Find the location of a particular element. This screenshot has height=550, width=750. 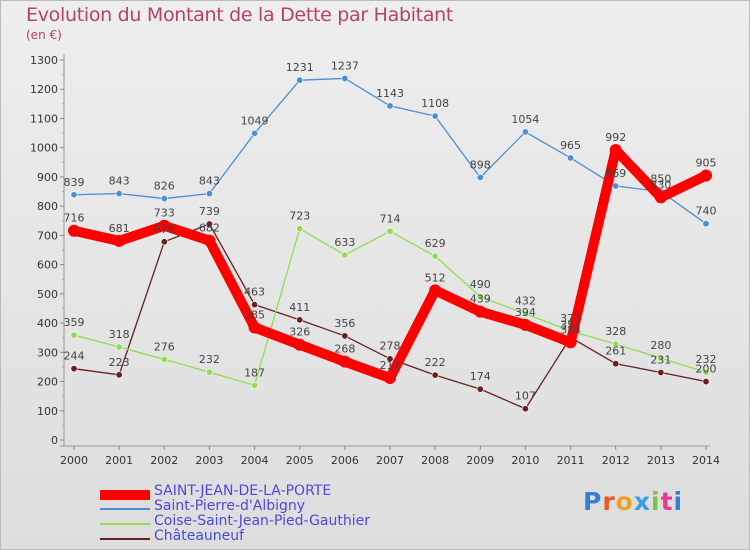

data-label: 200 is located at coordinates (706, 369).